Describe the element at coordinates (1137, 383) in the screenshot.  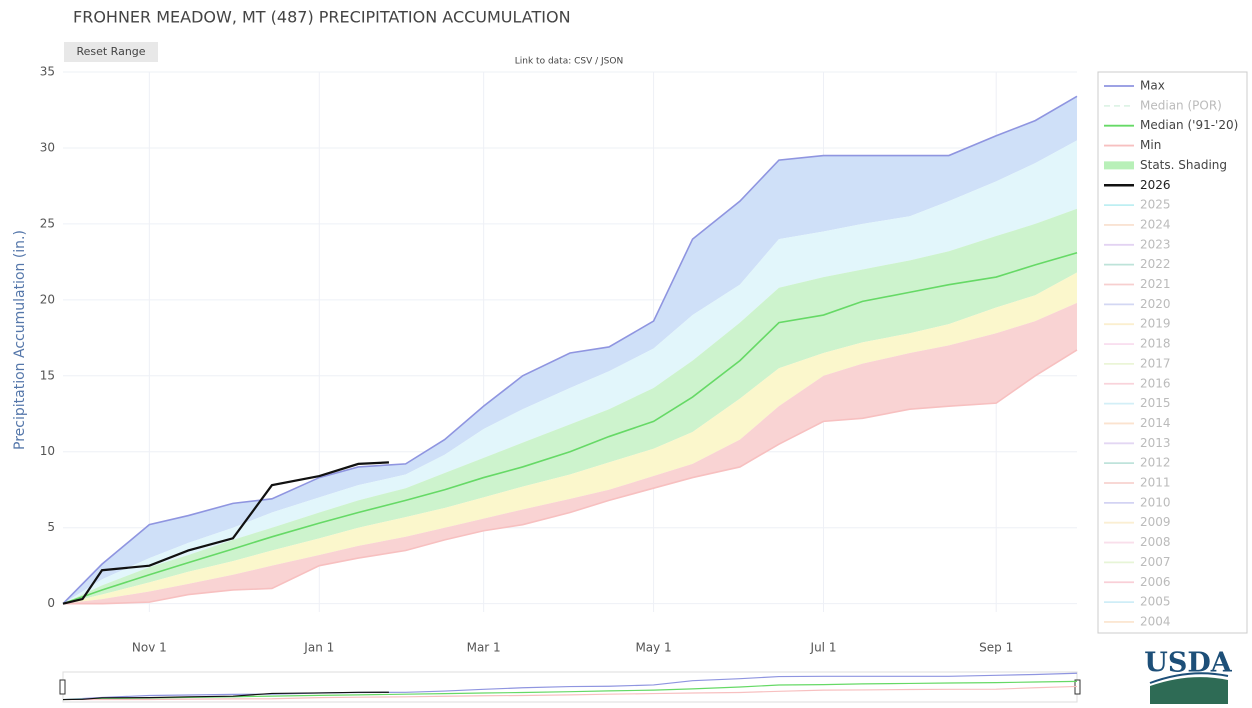
I see `legend-item: 2016` at that location.